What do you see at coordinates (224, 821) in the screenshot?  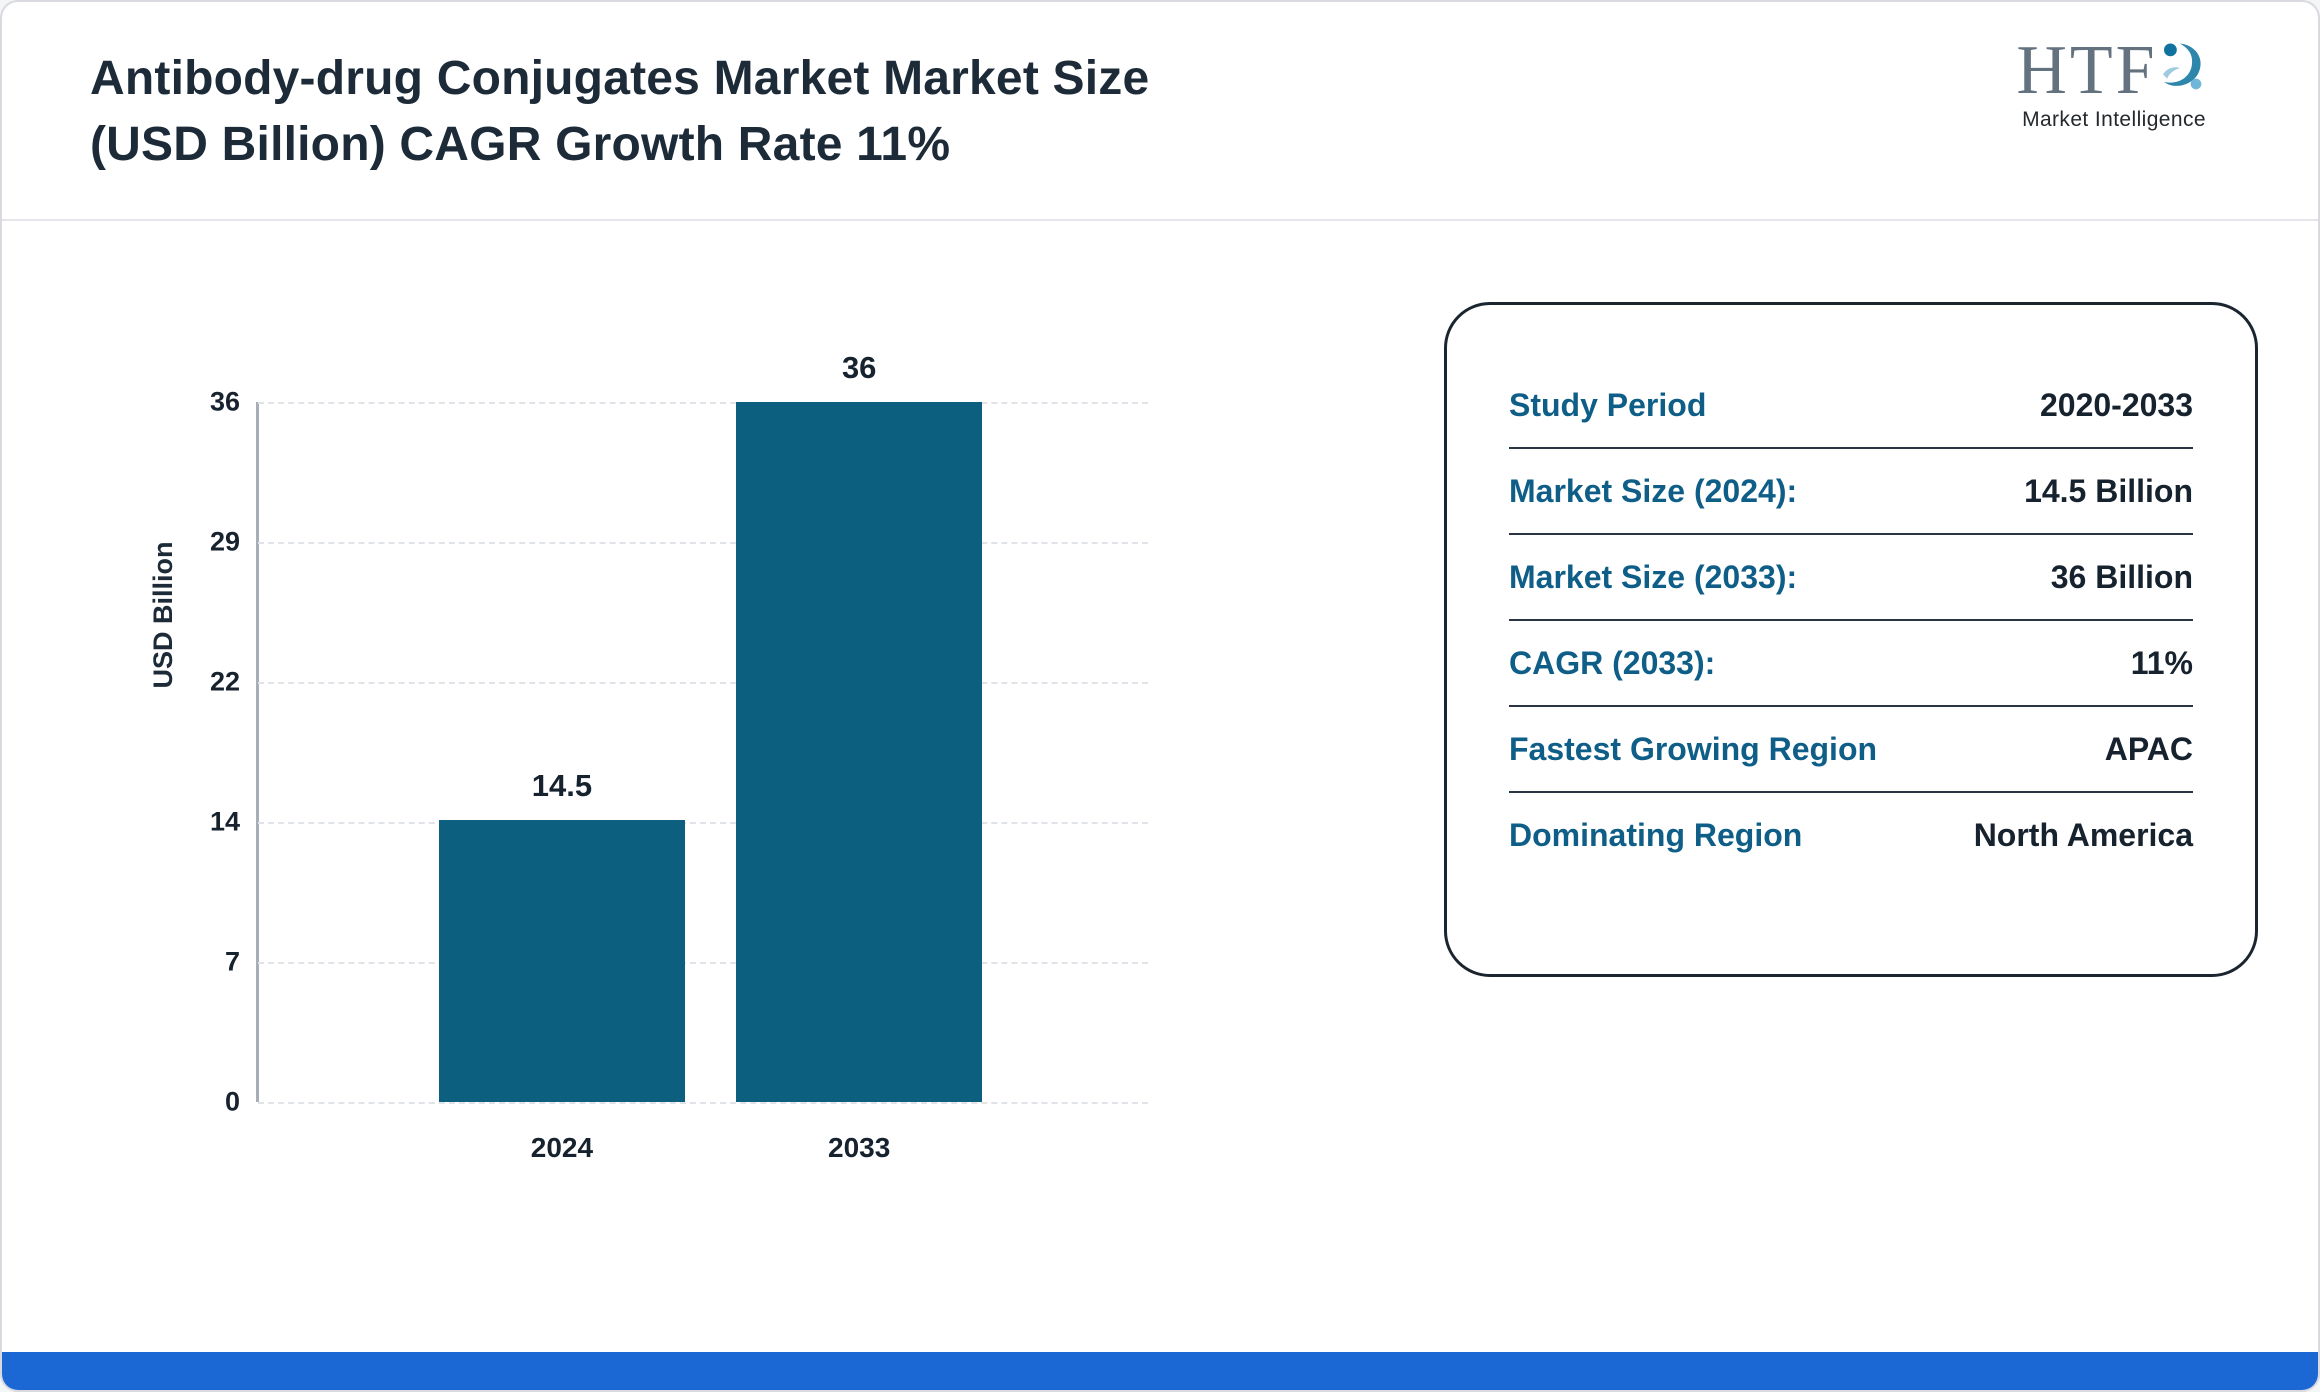 I see `y-tick-label: 14` at bounding box center [224, 821].